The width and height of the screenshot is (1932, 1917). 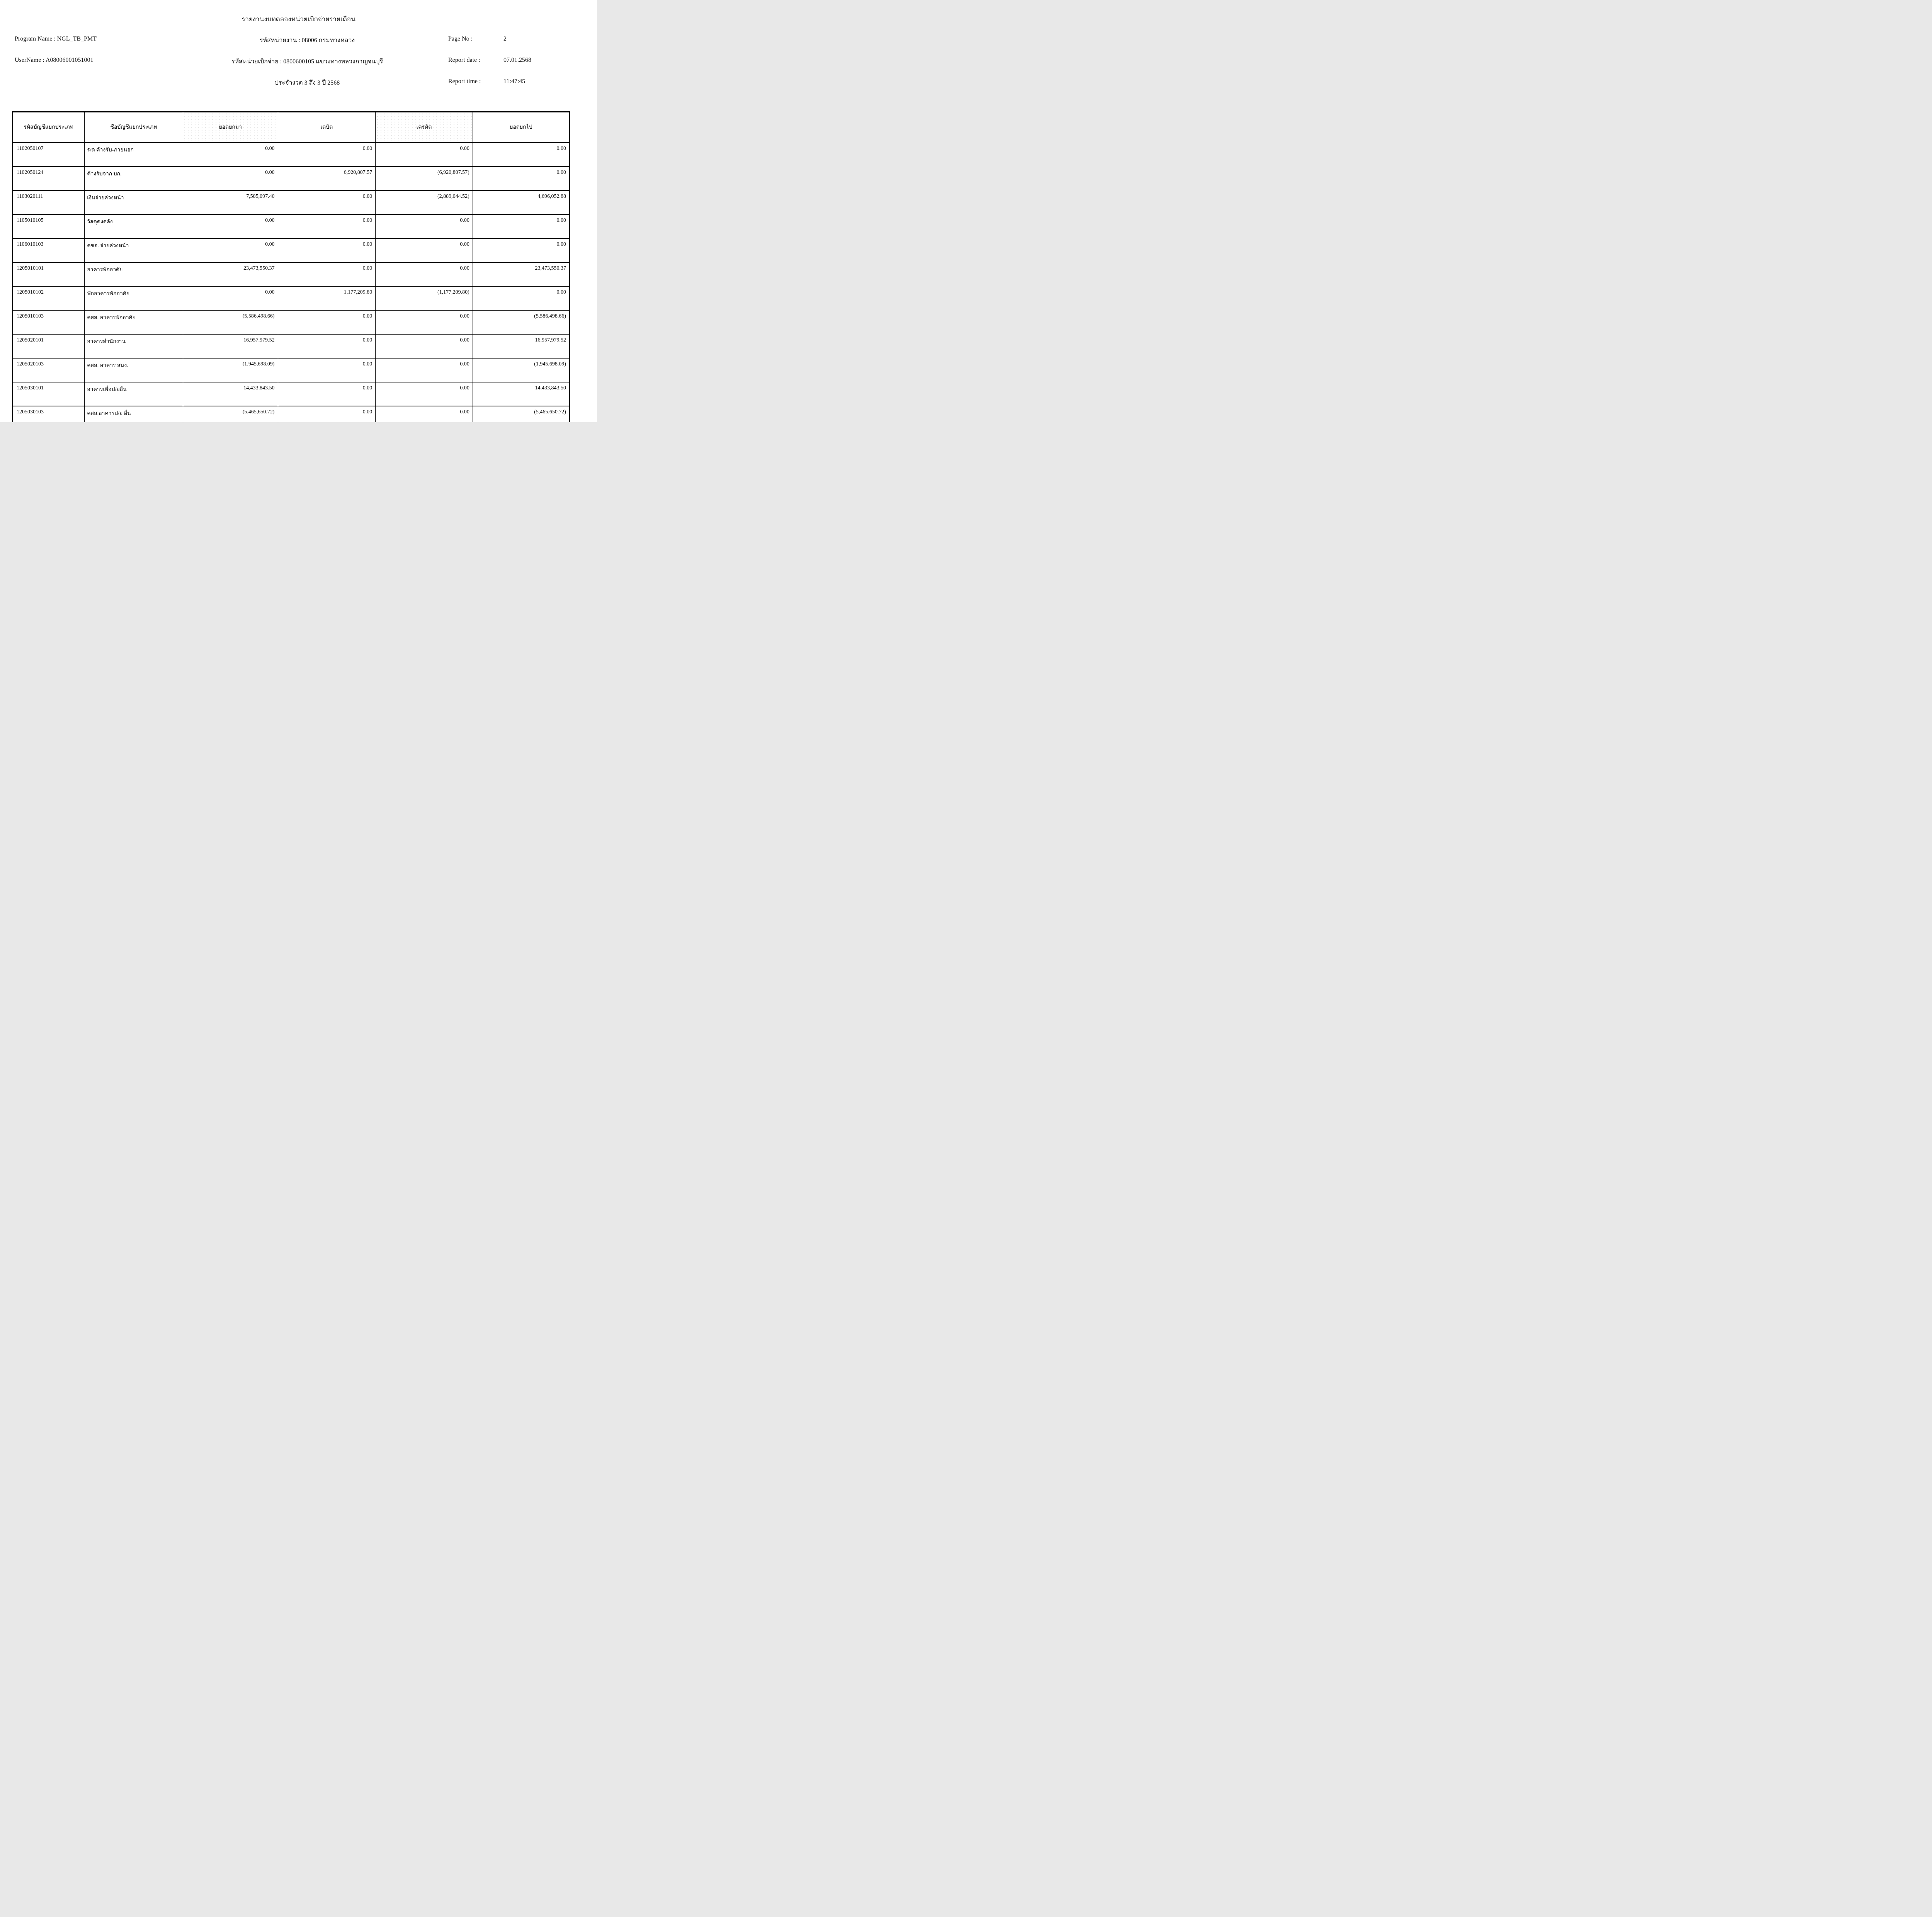 What do you see at coordinates (49, 154) in the screenshot?
I see `account-code-cell: 1102050107` at bounding box center [49, 154].